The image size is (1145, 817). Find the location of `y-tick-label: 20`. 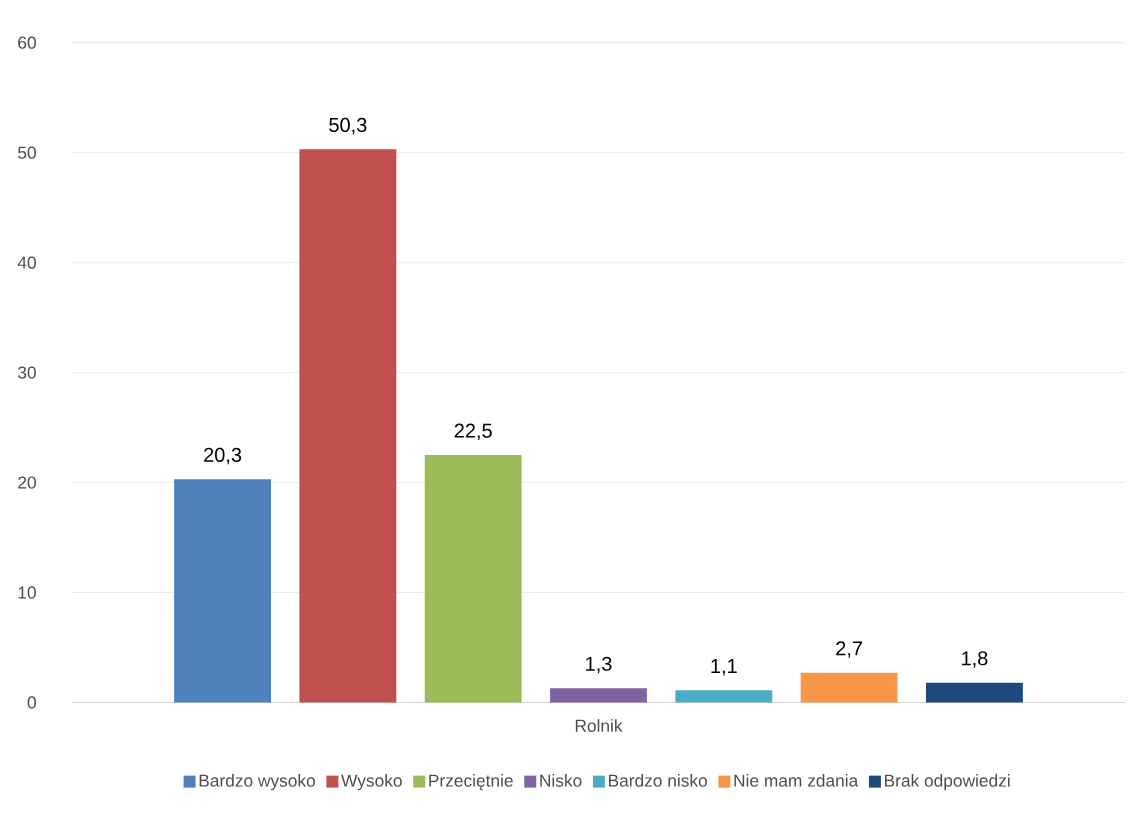

y-tick-label: 20 is located at coordinates (27, 482).